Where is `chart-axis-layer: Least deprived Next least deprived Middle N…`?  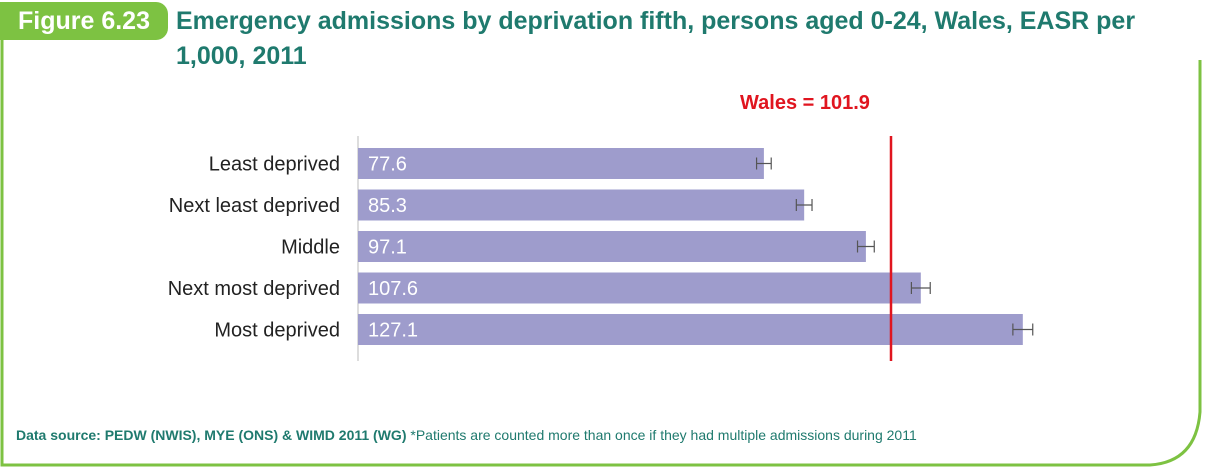 chart-axis-layer: Least deprived Next least deprived Middle N… is located at coordinates (263, 248).